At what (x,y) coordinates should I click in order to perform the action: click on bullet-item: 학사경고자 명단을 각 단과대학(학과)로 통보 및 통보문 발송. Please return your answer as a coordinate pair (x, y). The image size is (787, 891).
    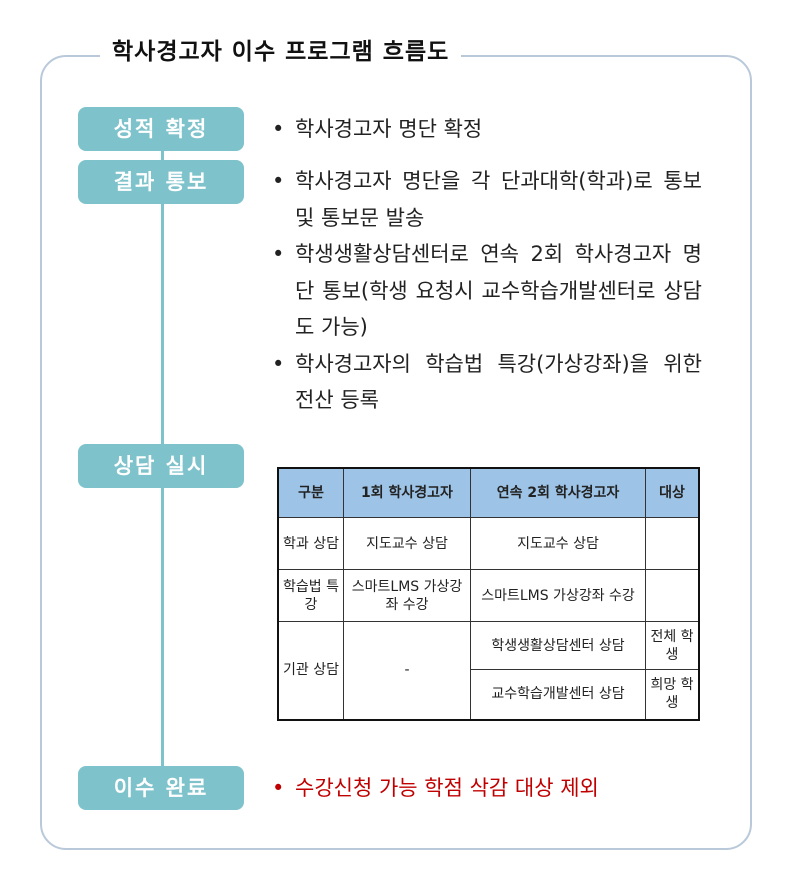
    Looking at the image, I should click on (487, 199).